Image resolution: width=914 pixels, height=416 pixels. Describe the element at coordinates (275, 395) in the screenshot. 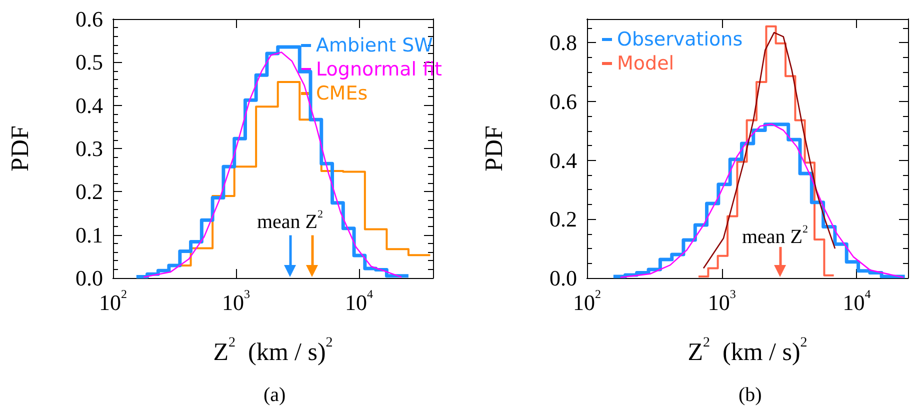

I see `text: (a)` at that location.